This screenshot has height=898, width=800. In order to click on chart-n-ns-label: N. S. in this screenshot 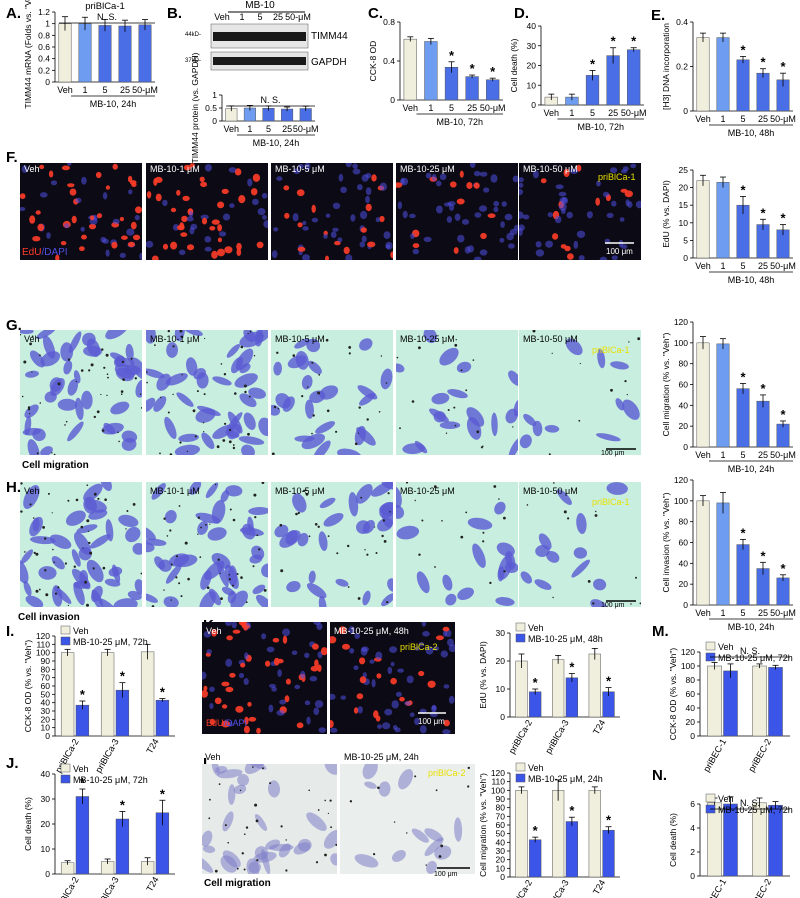, I will do `click(750, 803)`.